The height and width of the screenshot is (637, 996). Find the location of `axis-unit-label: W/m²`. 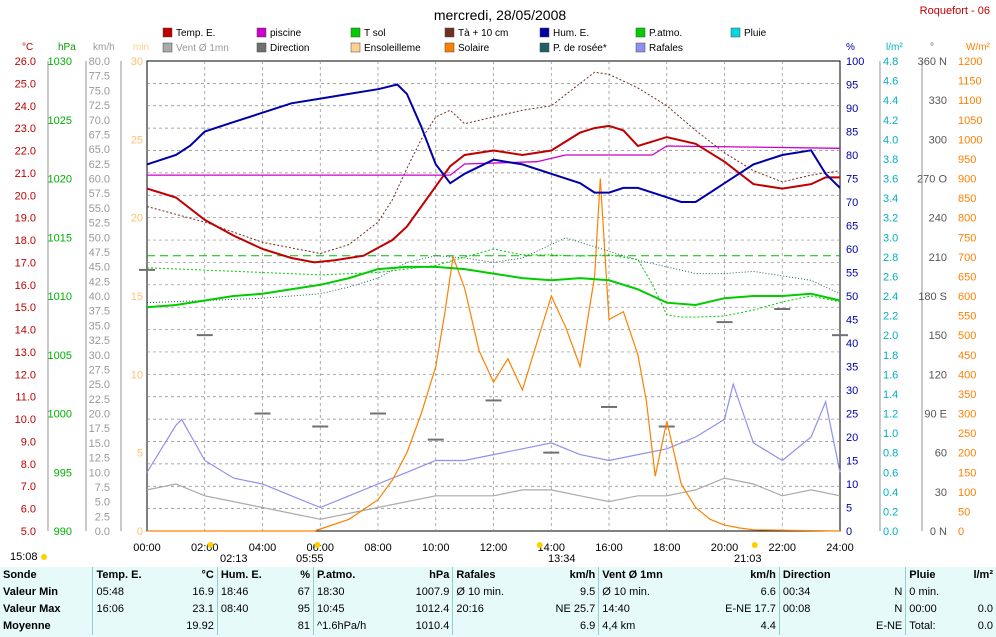

axis-unit-label: W/m² is located at coordinates (978, 47).